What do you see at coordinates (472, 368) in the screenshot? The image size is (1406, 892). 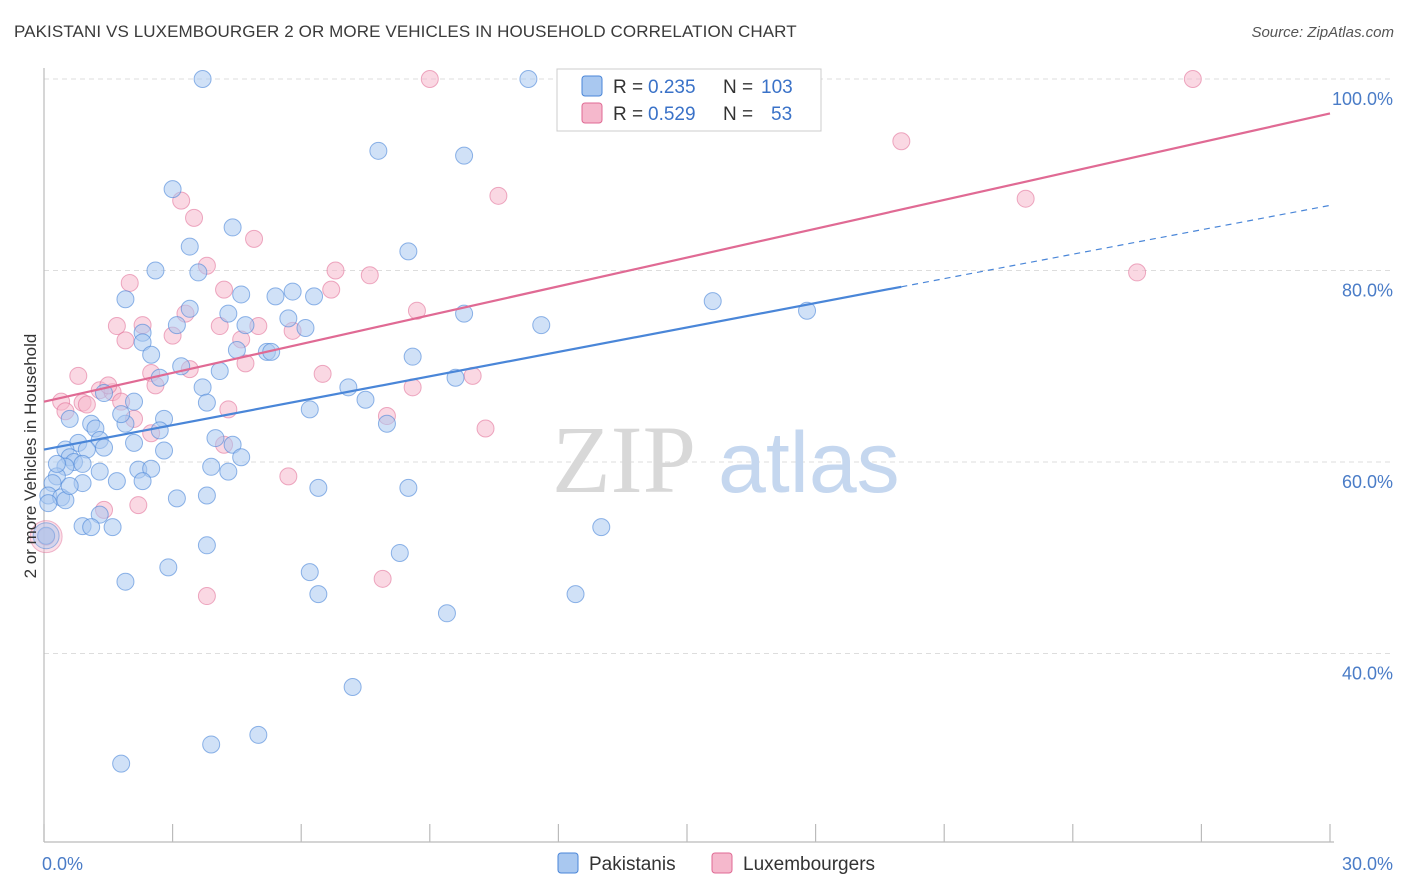 I see `trend-line-pakistanis` at bounding box center [472, 368].